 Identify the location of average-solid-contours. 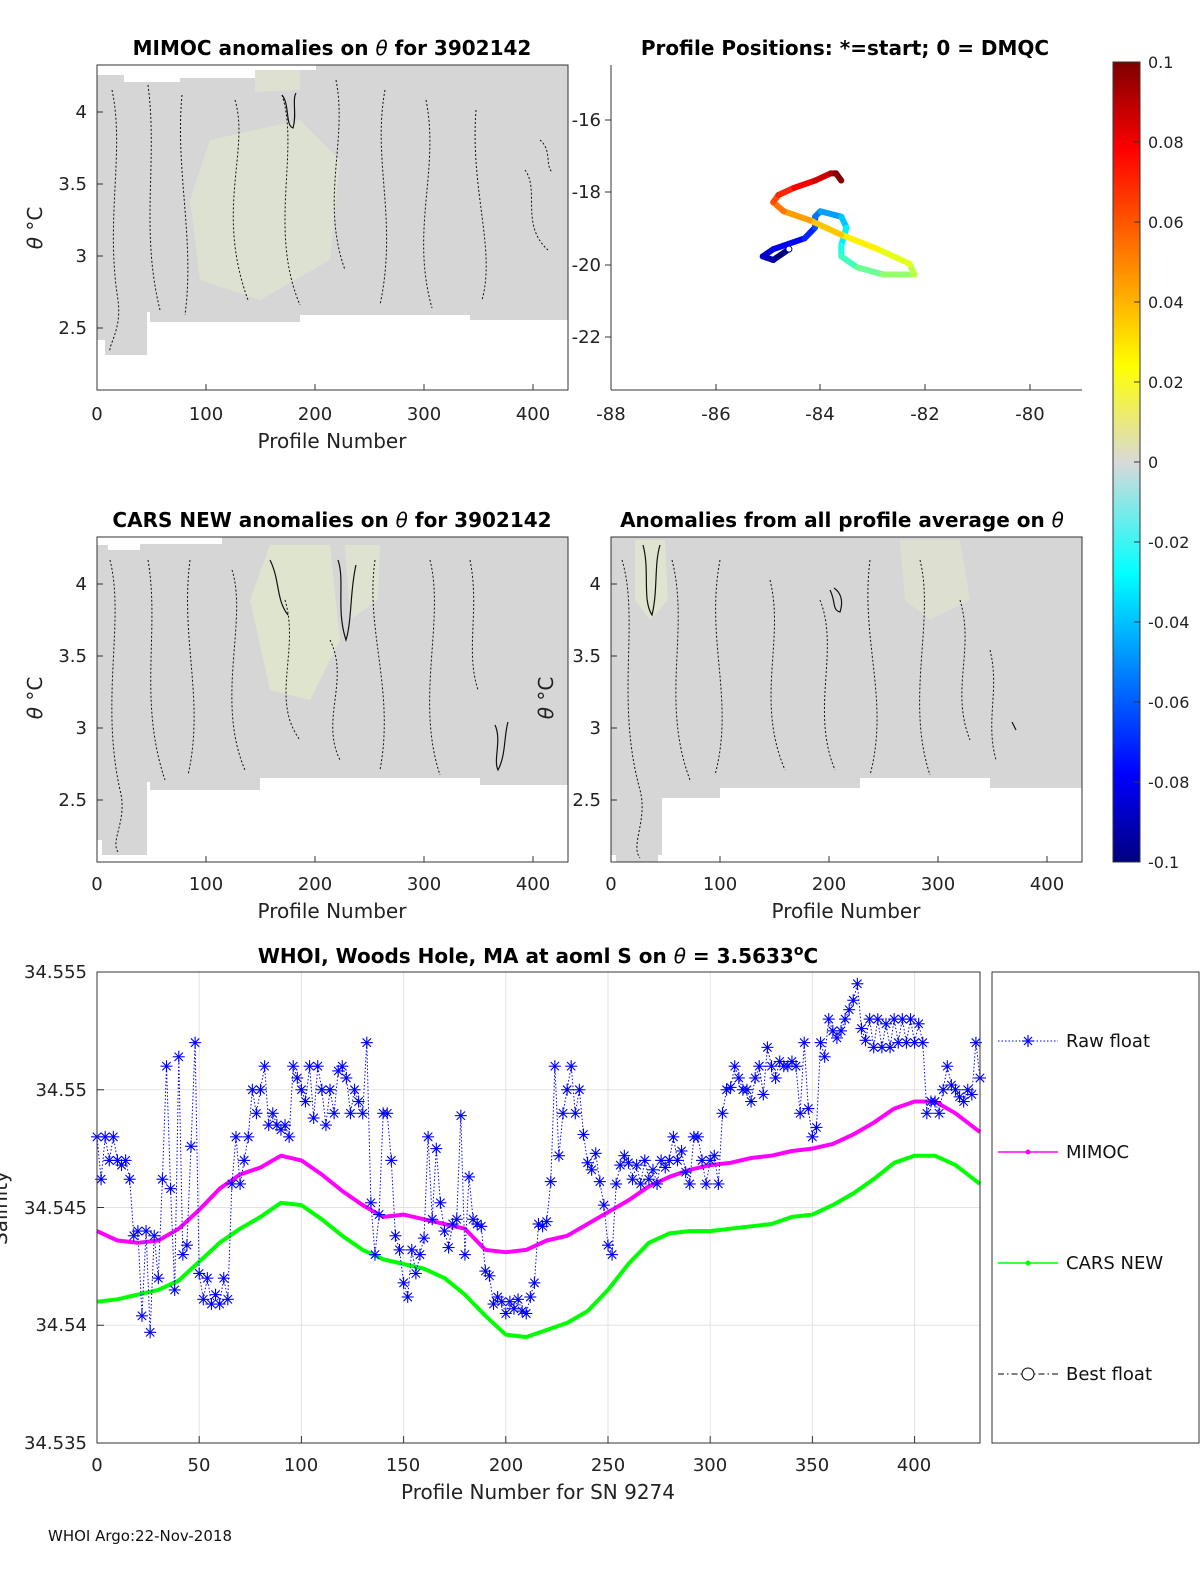
(829, 637).